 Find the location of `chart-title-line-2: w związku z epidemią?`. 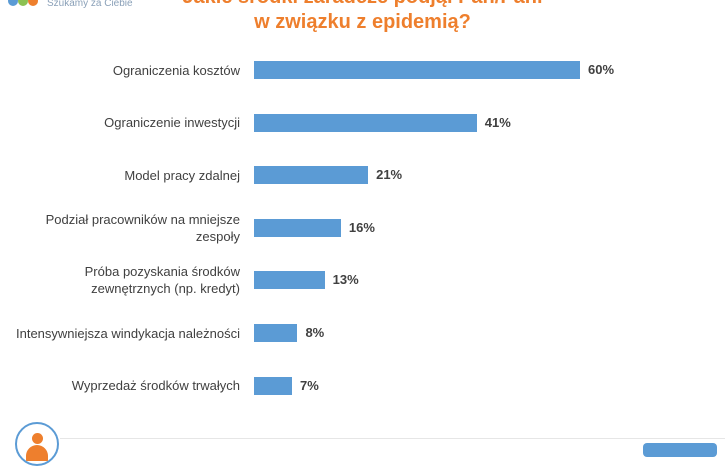

chart-title-line-2: w związku z epidemią? is located at coordinates (362, 22).